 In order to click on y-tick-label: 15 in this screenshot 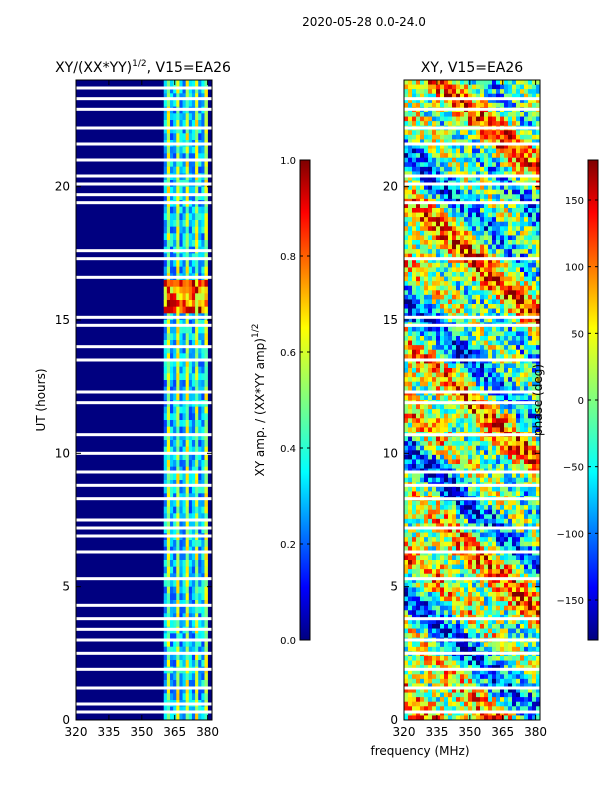, I will do `click(62, 320)`.